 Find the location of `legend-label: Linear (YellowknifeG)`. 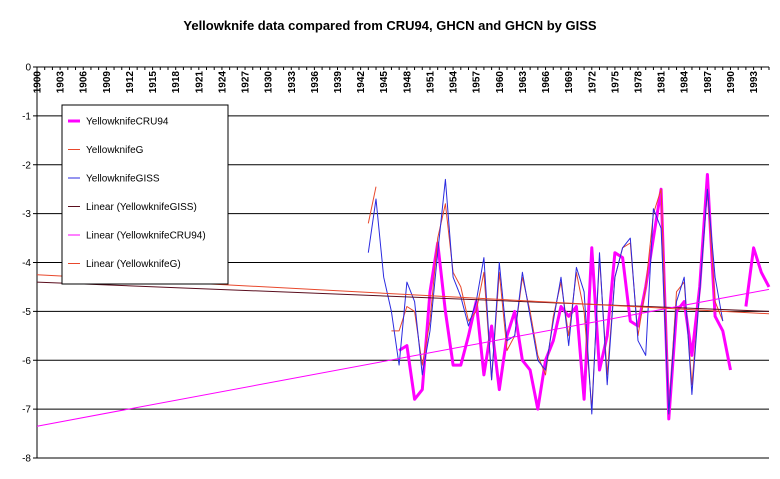

legend-label: Linear (YellowknifeG) is located at coordinates (133, 264).